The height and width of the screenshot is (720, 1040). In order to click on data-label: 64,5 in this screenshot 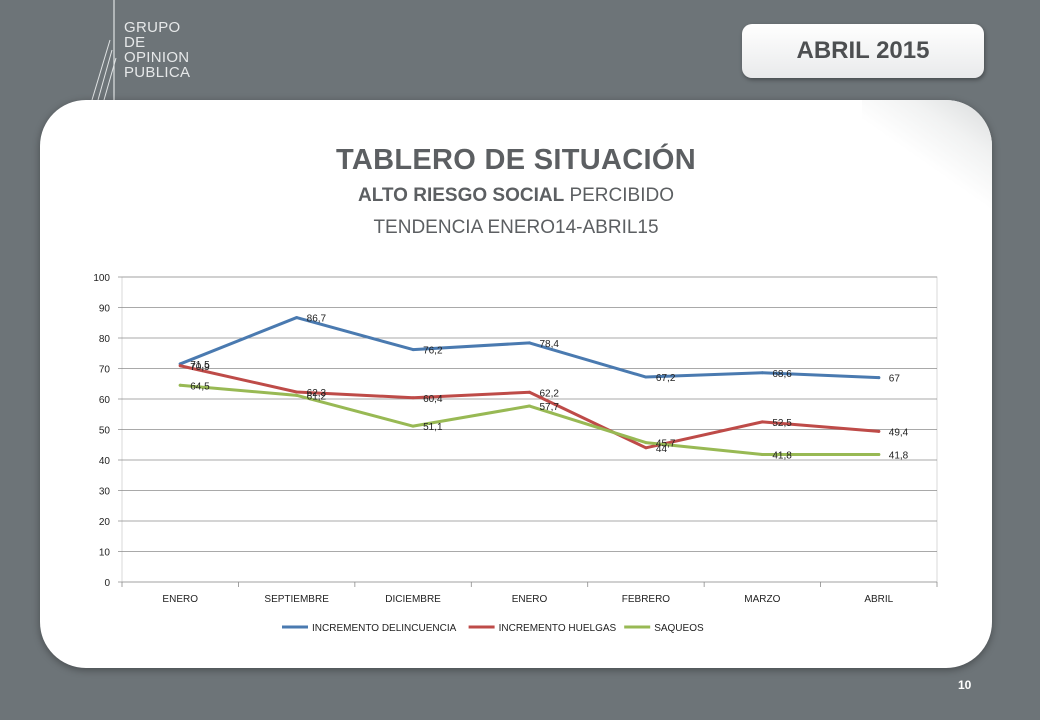, I will do `click(200, 386)`.